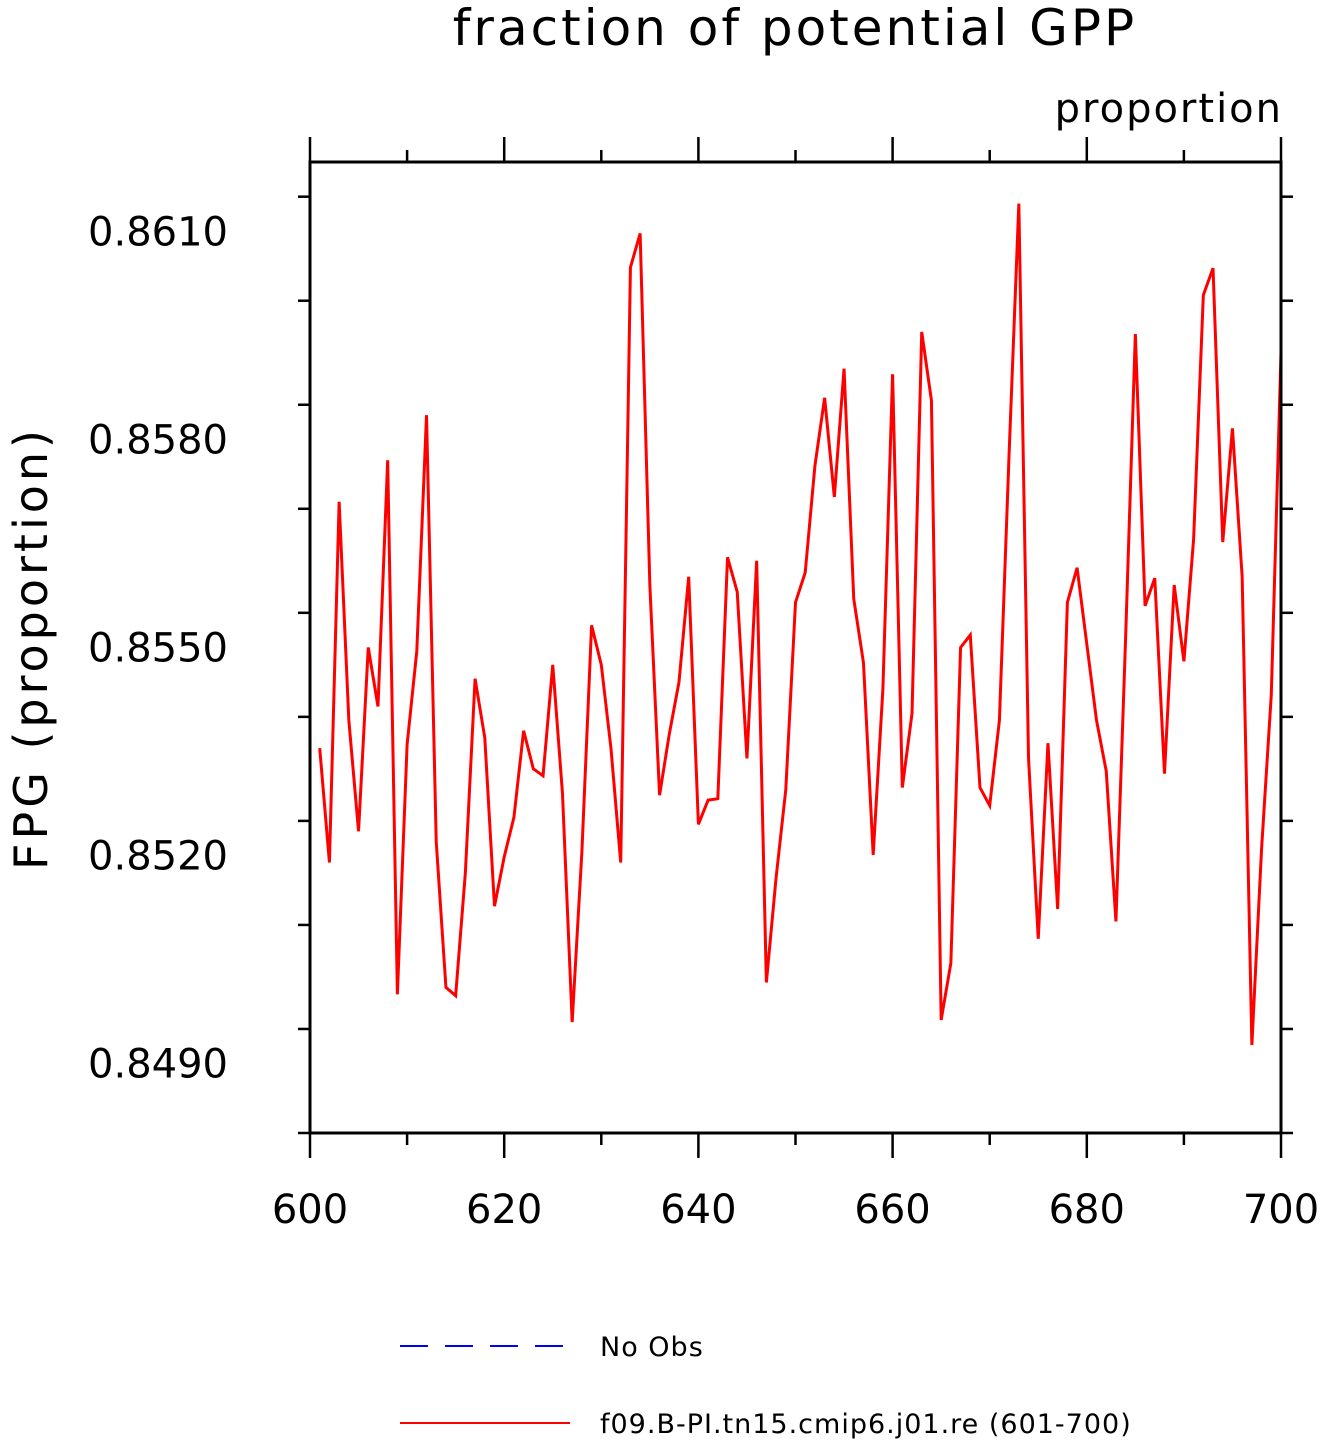 The height and width of the screenshot is (1442, 1325). Describe the element at coordinates (1087, 1210) in the screenshot. I see `x-tick-label: 680` at that location.